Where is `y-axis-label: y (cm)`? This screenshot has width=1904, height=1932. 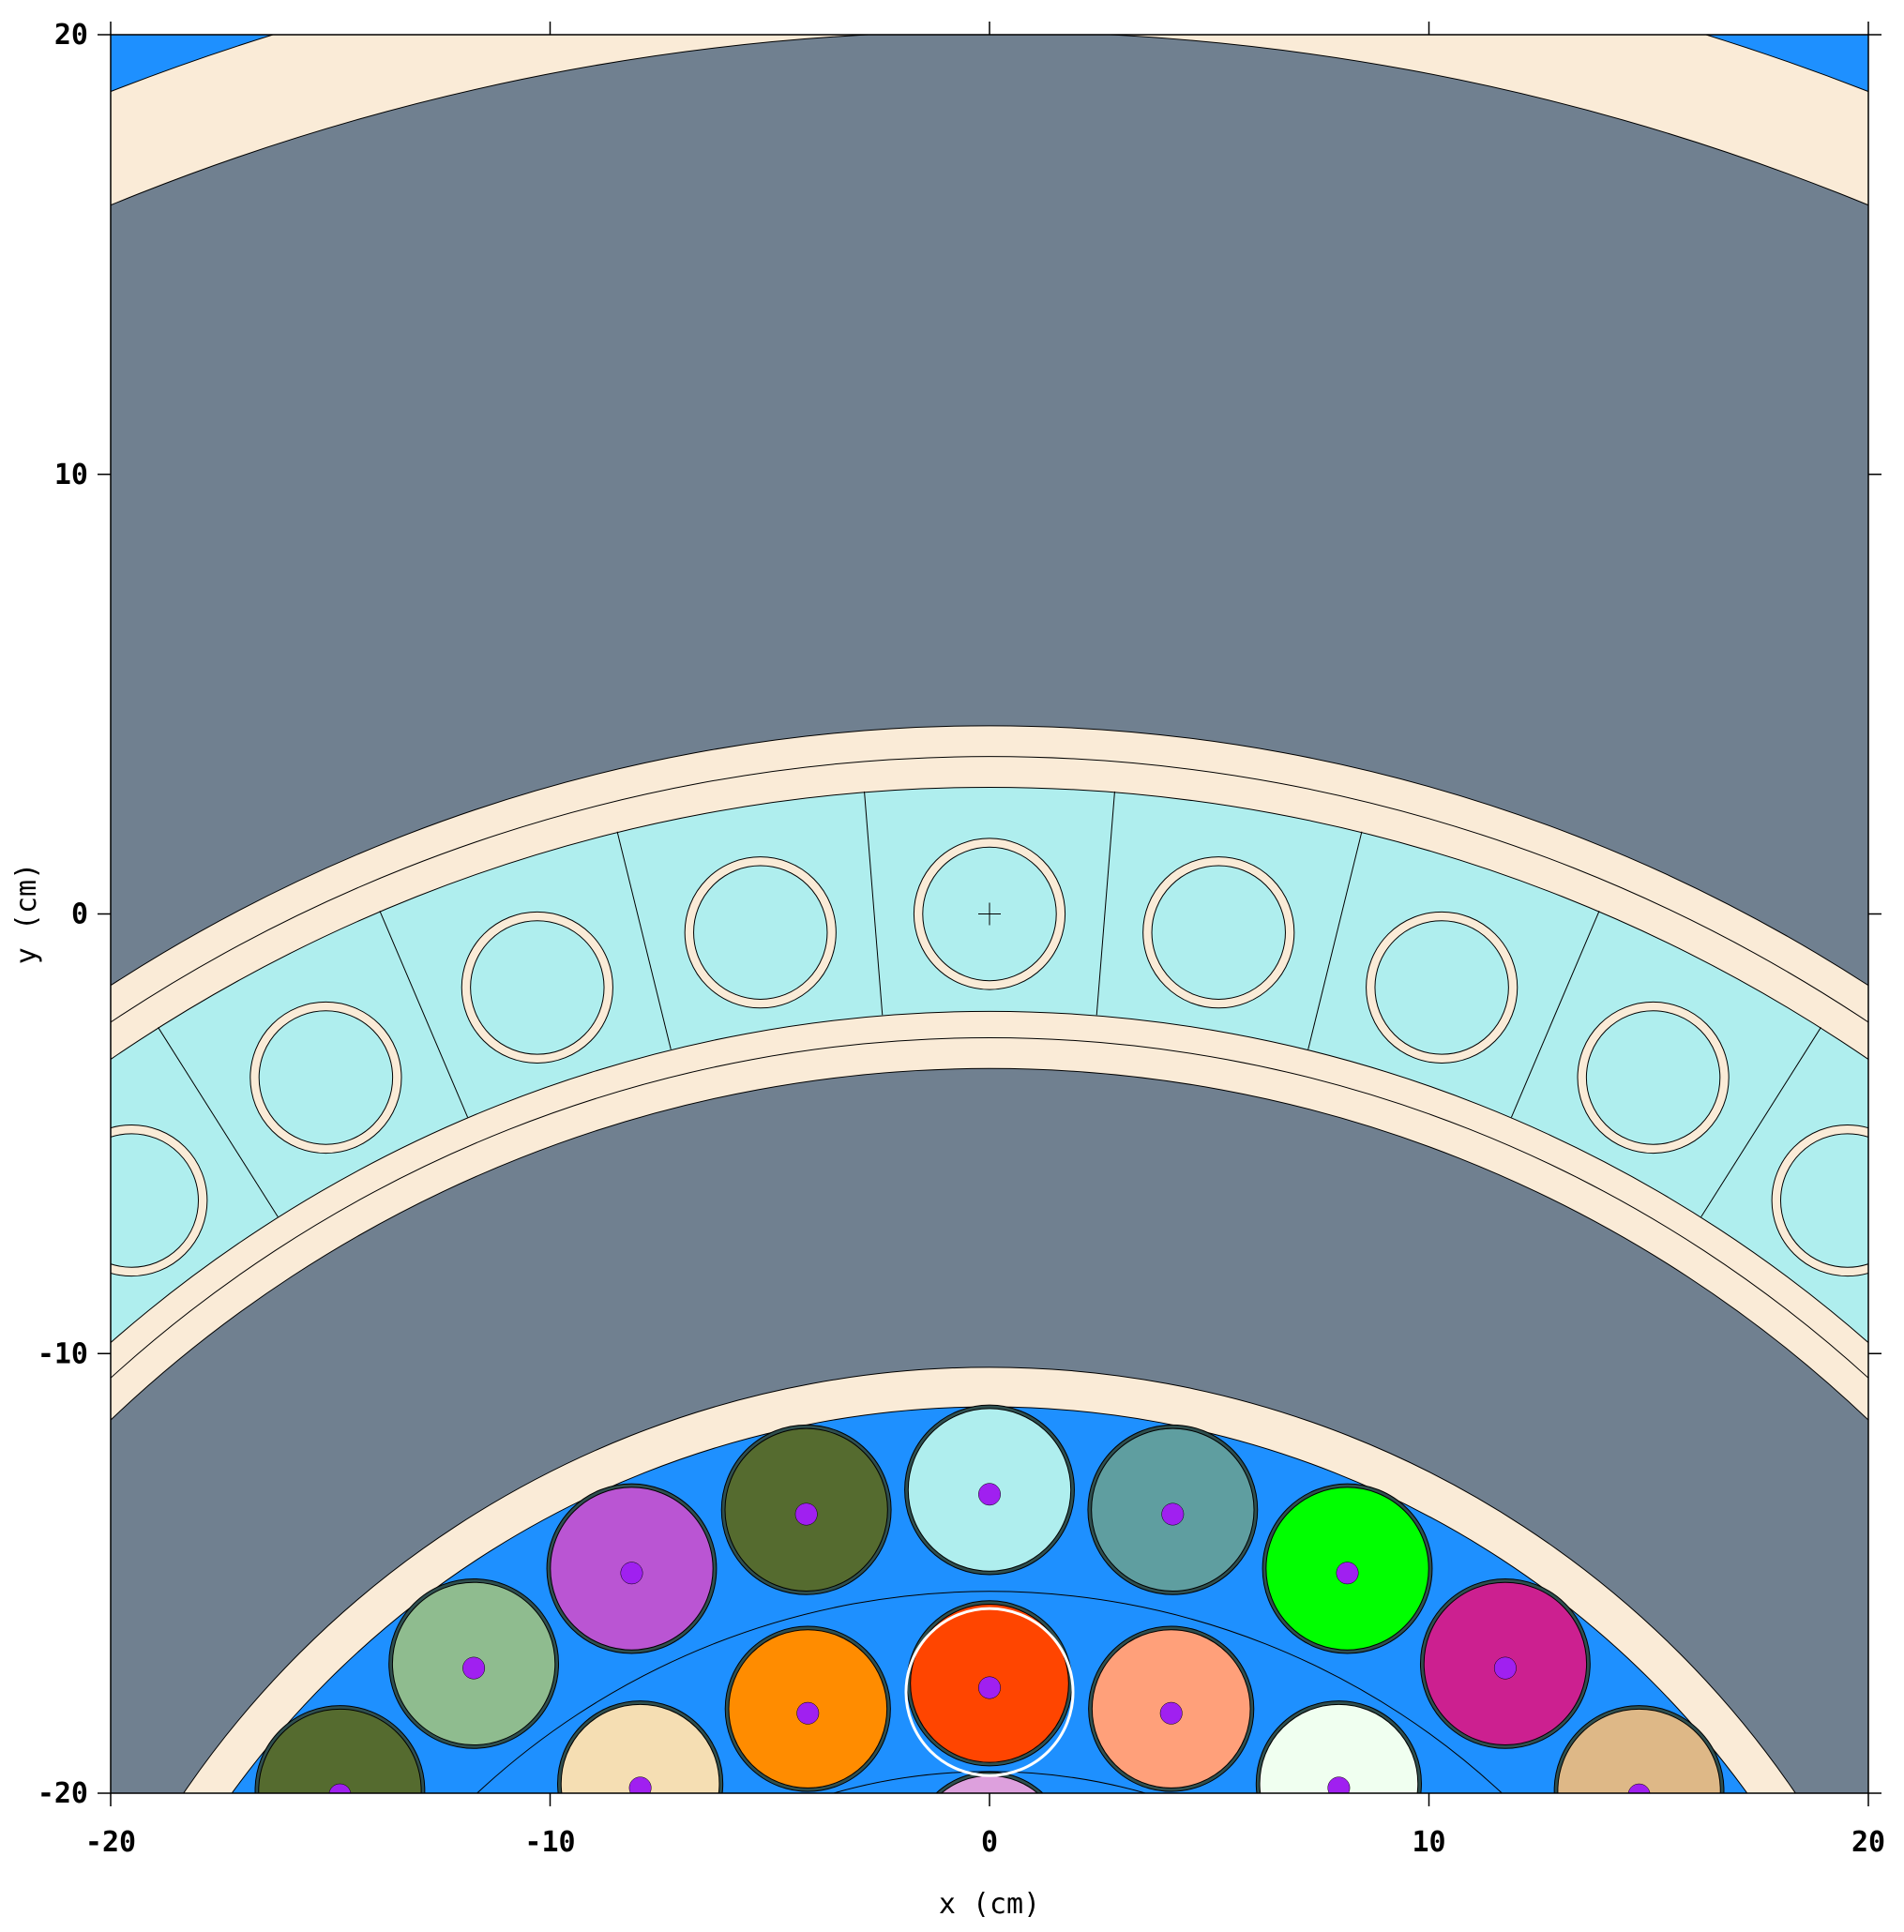 y-axis-label: y (cm) is located at coordinates (26, 913).